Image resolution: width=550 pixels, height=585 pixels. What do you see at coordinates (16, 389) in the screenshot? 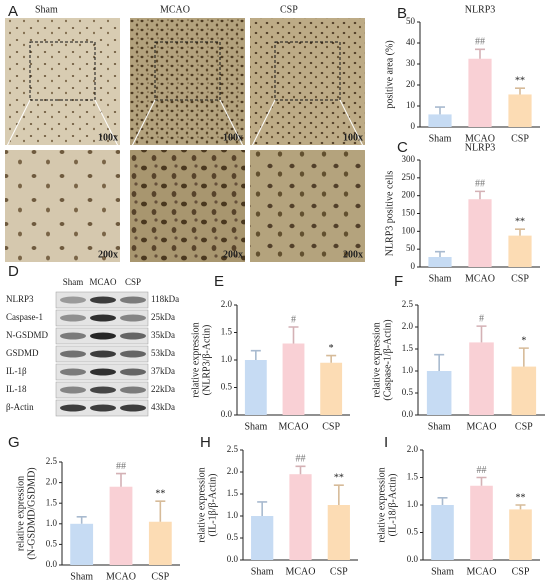
I see `protein-label: IL-18` at bounding box center [16, 389].